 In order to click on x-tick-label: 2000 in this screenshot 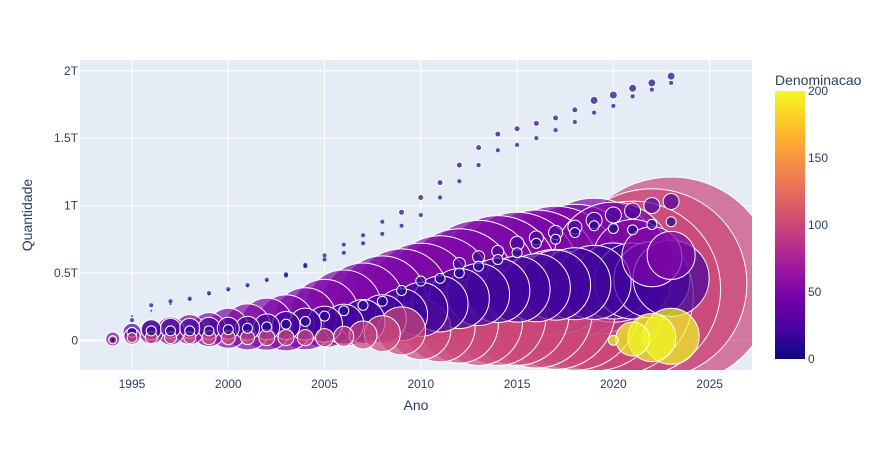, I will do `click(228, 384)`.